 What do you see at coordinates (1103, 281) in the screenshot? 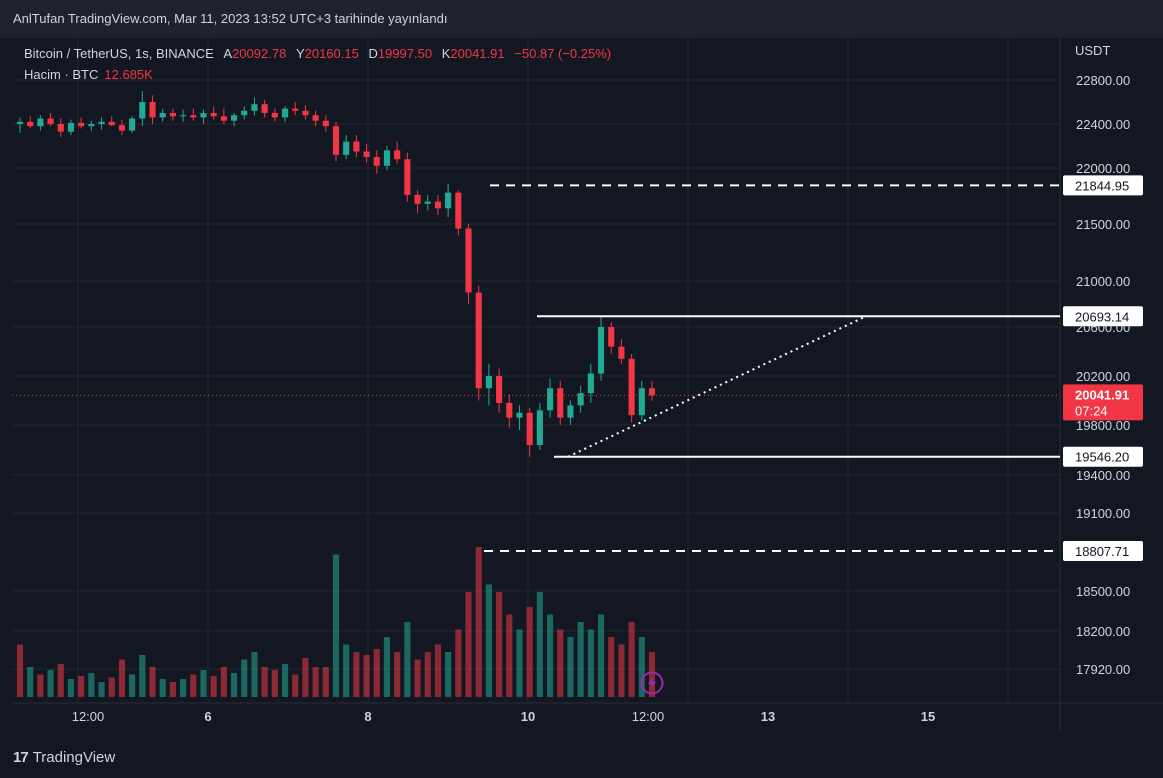
I see `y-tick-label: 21000.00` at bounding box center [1103, 281].